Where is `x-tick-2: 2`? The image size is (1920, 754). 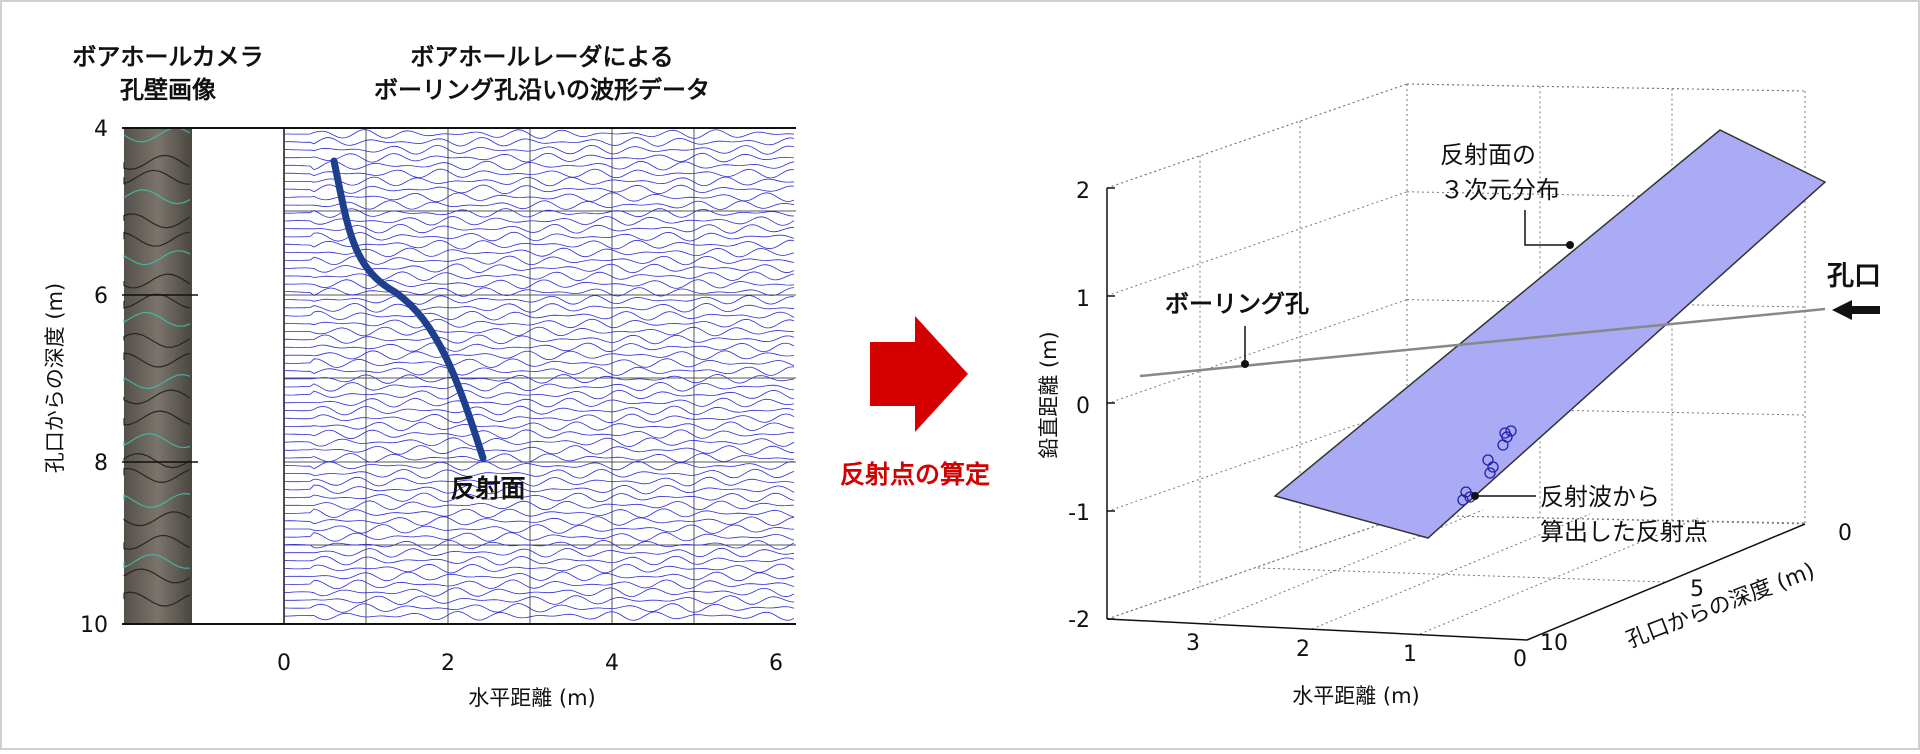 x-tick-2: 2 is located at coordinates (448, 663).